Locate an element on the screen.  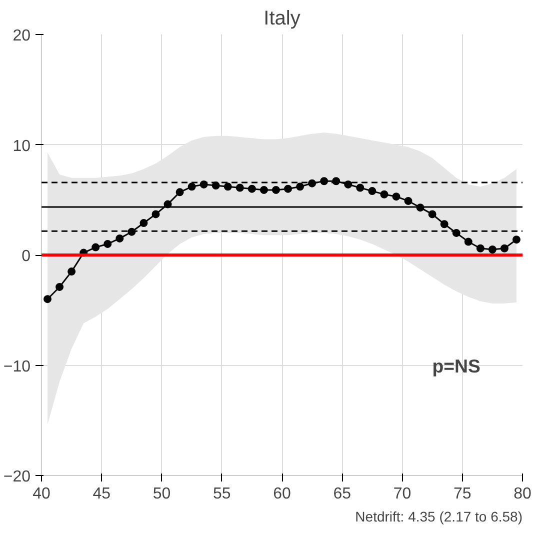
y-tick-label: −20 is located at coordinates (17, 477).